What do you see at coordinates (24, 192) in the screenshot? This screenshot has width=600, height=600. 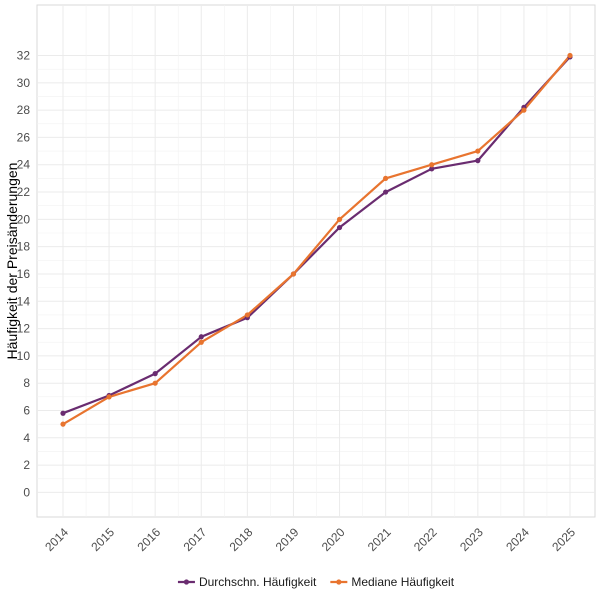 I see `y-tick-label: 22` at bounding box center [24, 192].